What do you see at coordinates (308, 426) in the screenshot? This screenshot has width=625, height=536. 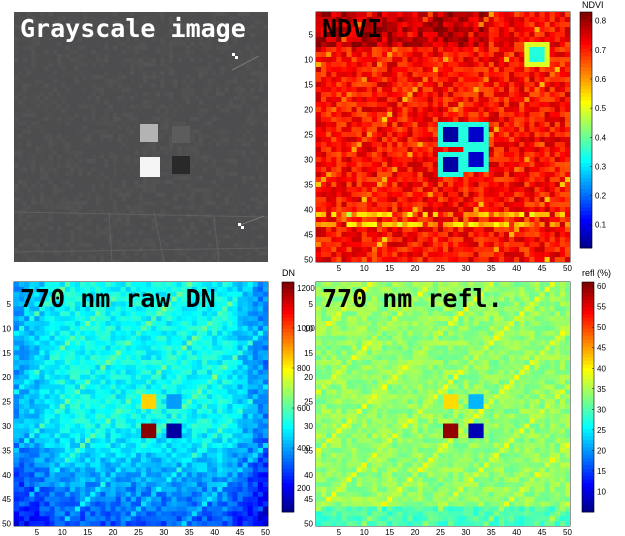 I see `y-tick-label: 30` at bounding box center [308, 426].